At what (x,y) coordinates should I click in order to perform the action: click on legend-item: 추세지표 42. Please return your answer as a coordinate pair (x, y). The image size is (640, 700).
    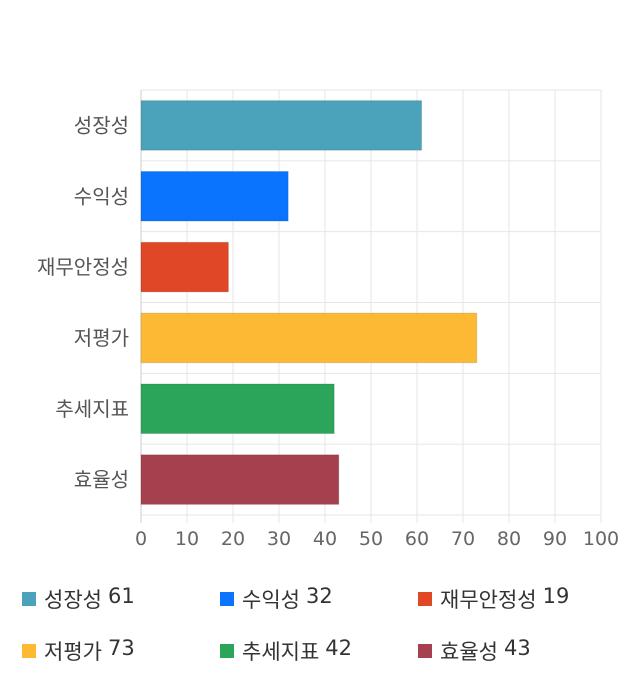
    Looking at the image, I should click on (286, 651).